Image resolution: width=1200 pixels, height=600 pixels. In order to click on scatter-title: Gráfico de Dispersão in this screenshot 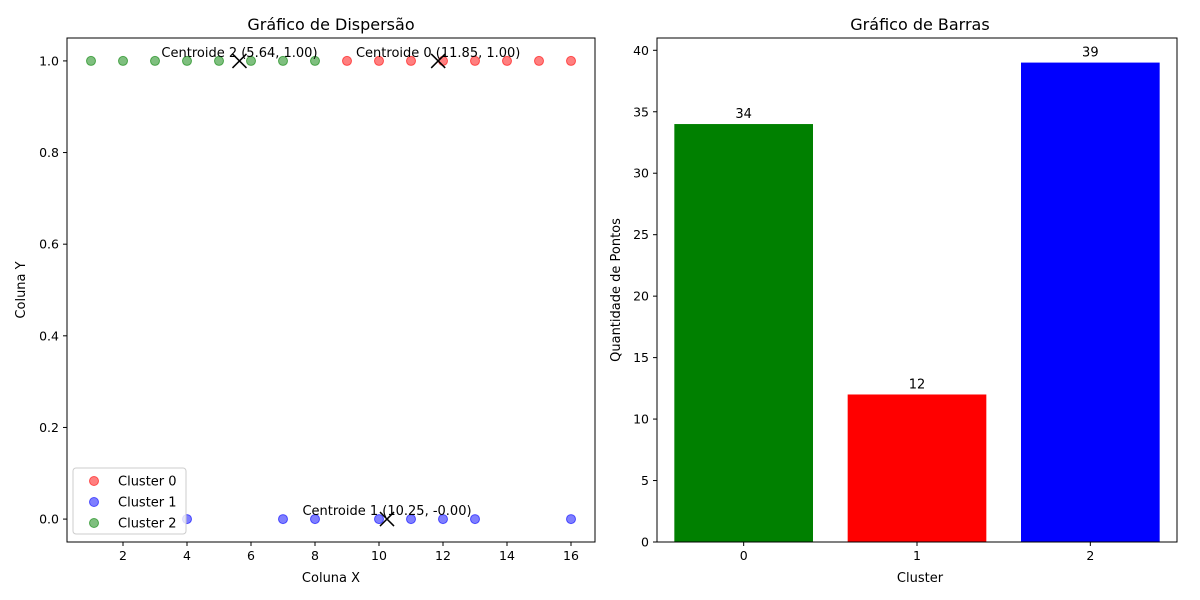, I will do `click(330, 24)`.